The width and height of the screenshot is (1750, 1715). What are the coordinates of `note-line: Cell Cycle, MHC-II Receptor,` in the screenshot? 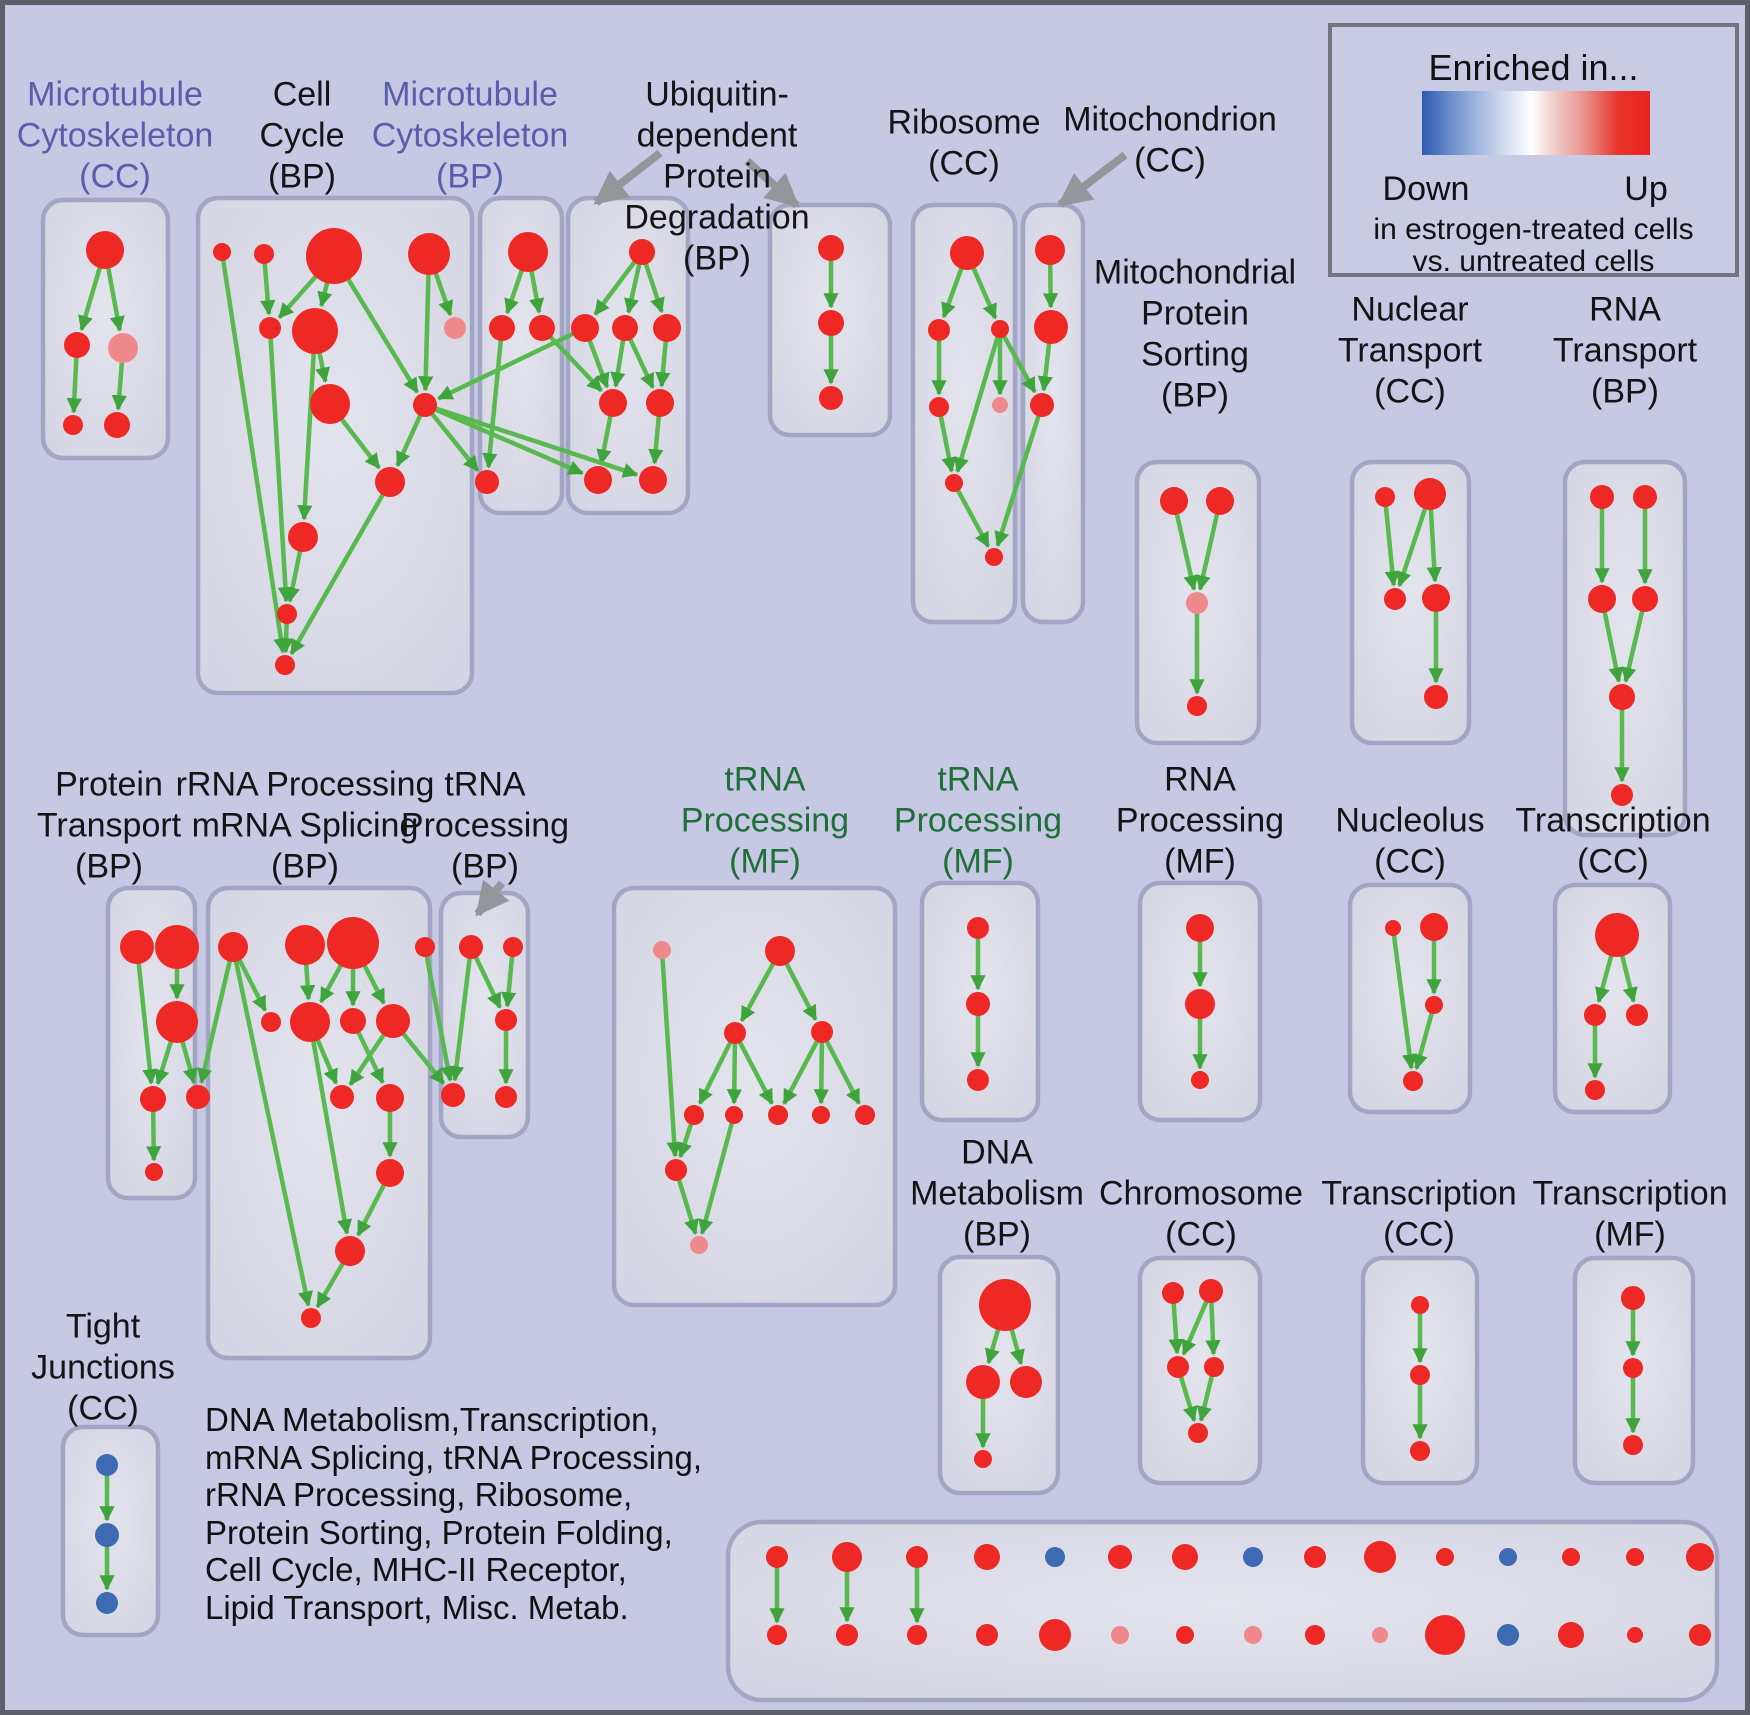 It's located at (416, 1569).